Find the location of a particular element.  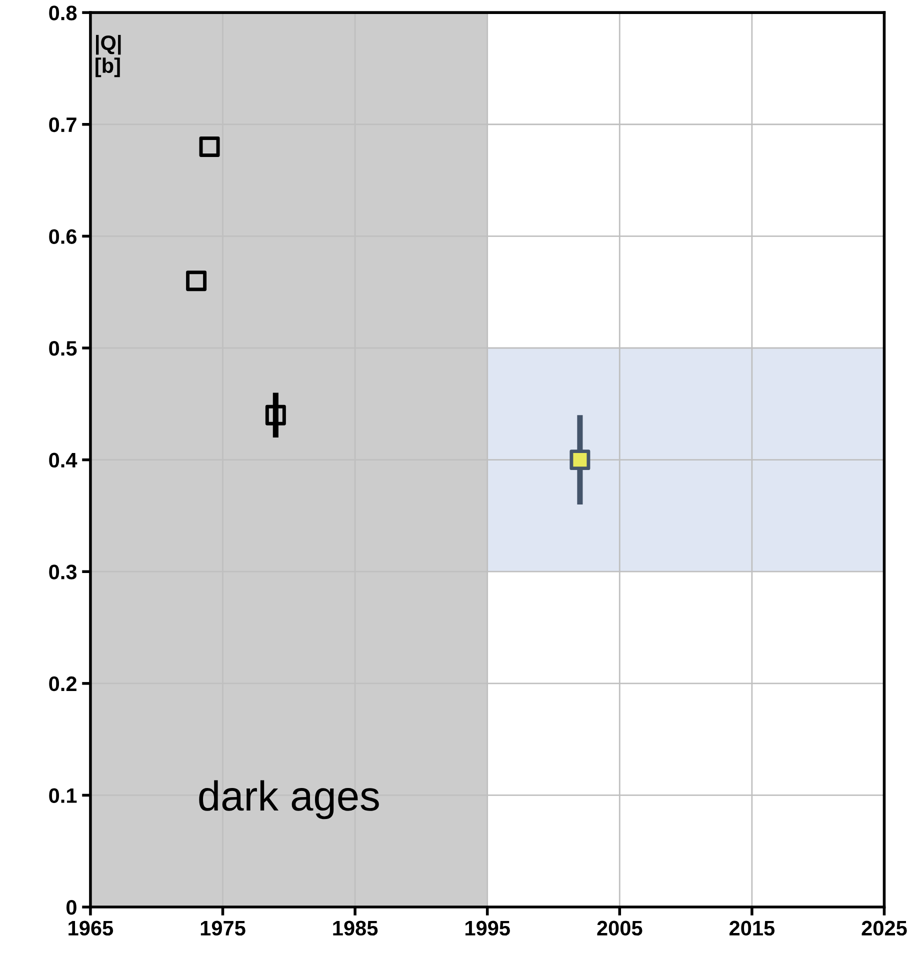

y-tick-label: 0.2 is located at coordinates (62, 684).